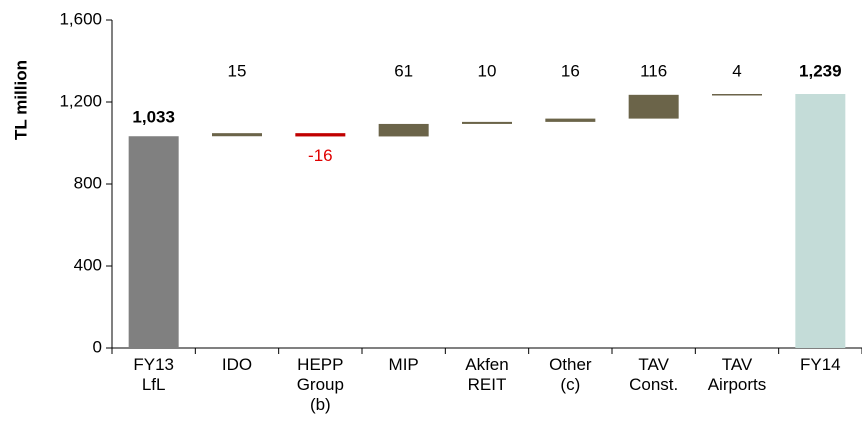  Describe the element at coordinates (736, 70) in the screenshot. I see `data-label: 4` at that location.